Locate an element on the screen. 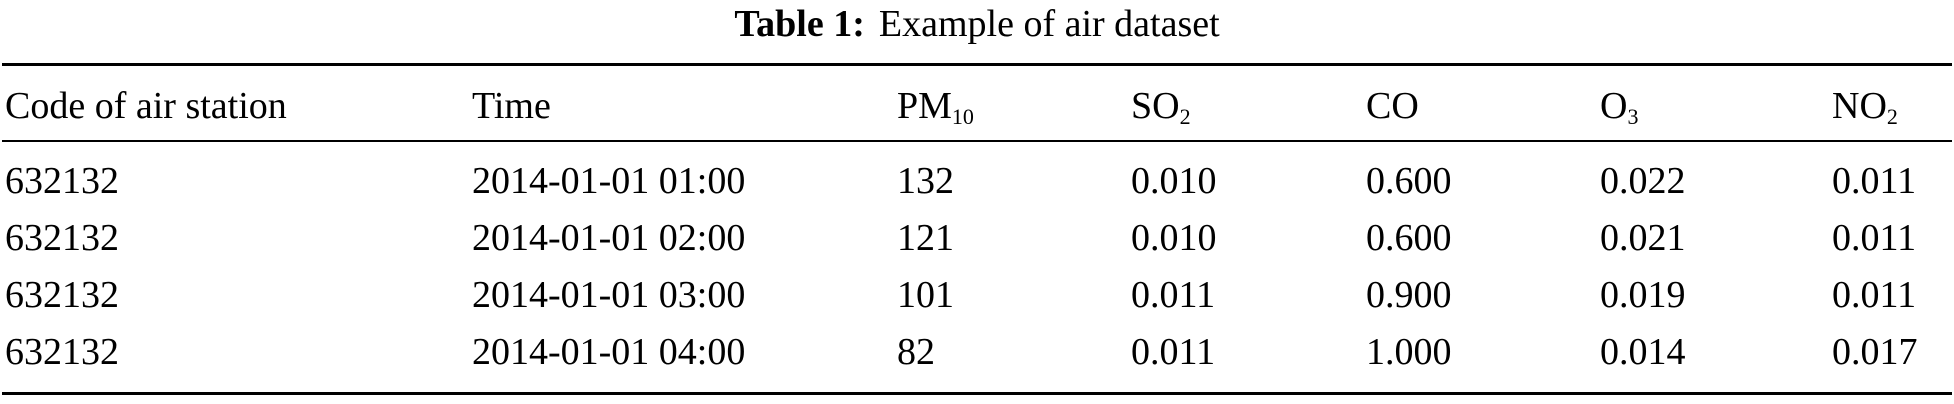 The height and width of the screenshot is (404, 1954). cell-co: 0.900 is located at coordinates (1409, 295).